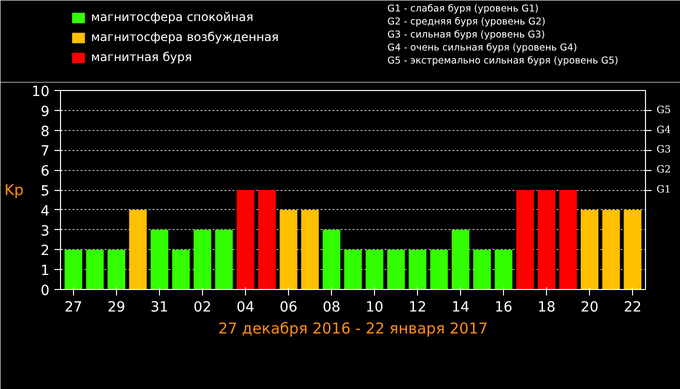  I want to click on x-axis-title: 27 декабря 2016 - 22 января 2017, so click(353, 329).